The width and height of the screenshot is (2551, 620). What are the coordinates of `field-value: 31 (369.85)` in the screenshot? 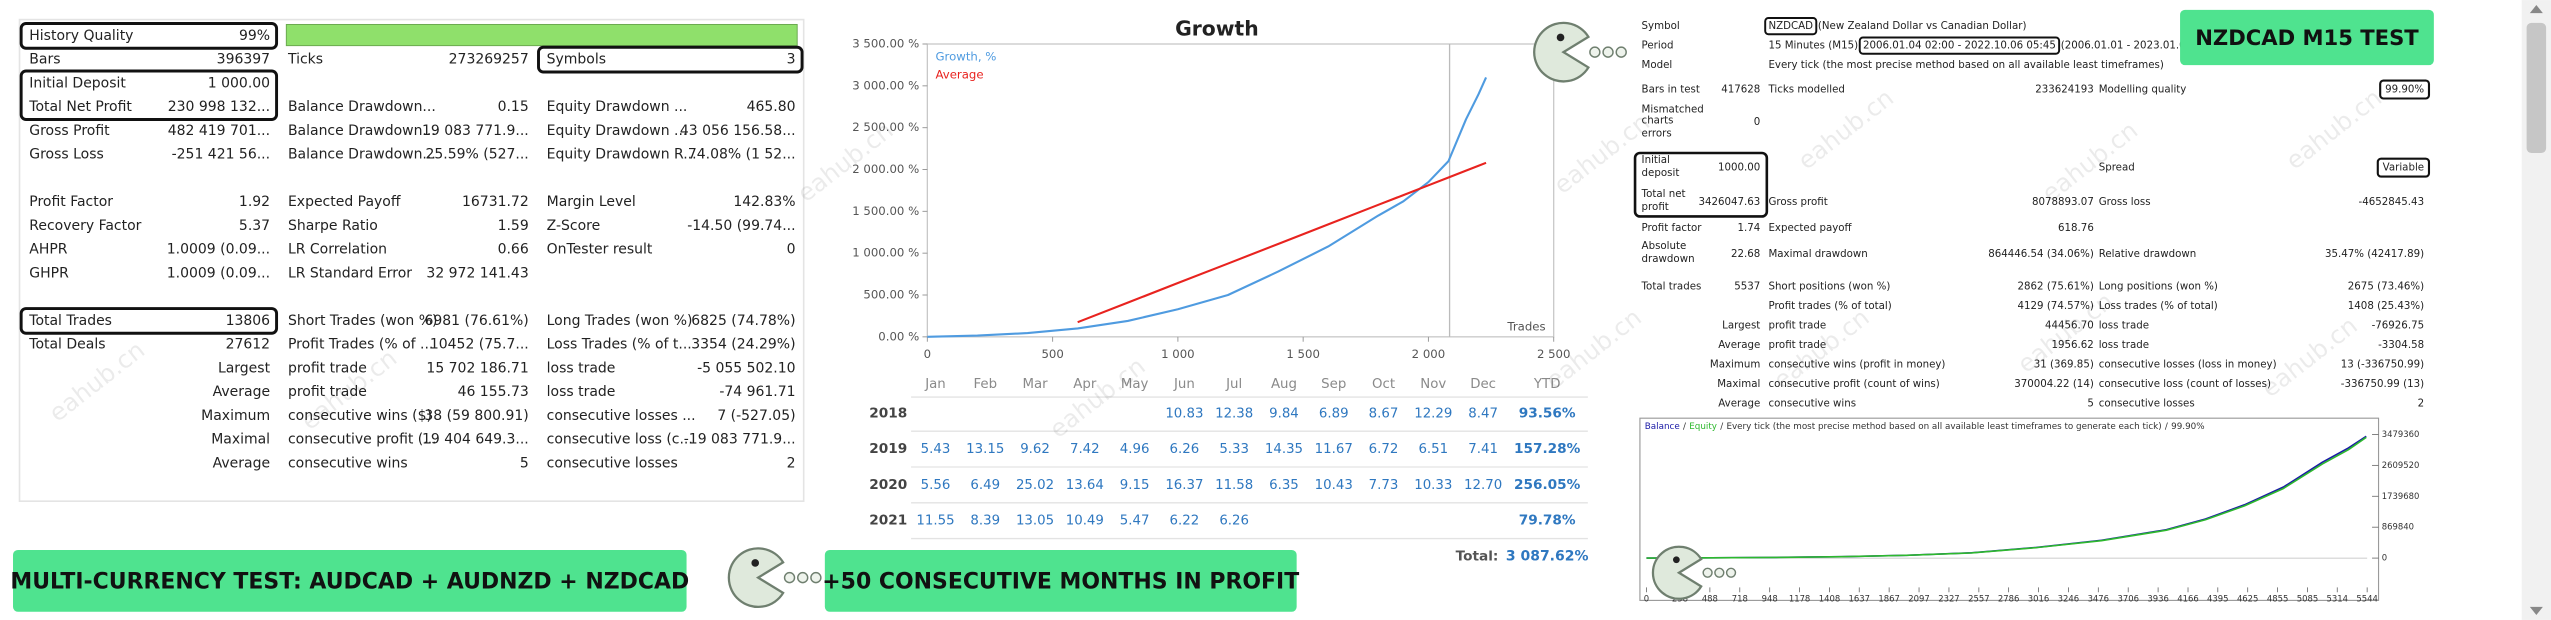 It's located at (2064, 365).